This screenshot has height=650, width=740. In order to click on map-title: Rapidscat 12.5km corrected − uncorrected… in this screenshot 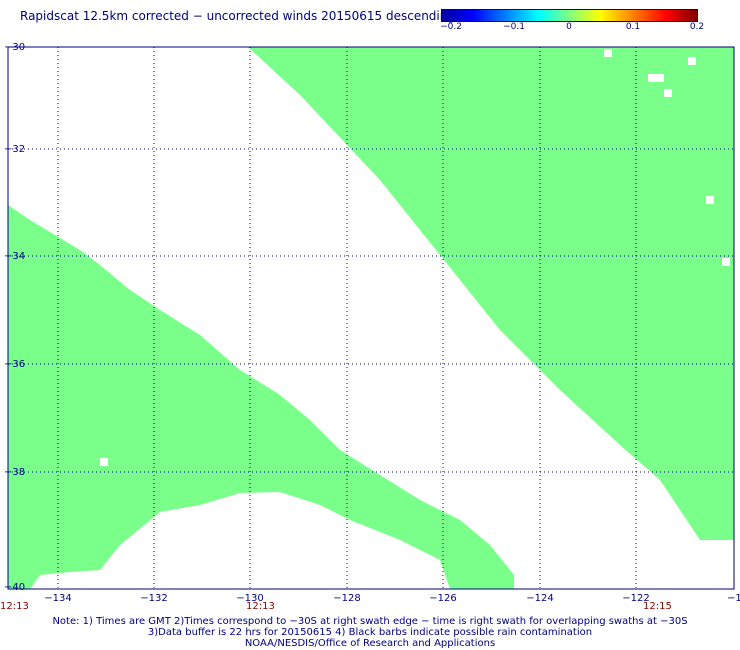, I will do `click(237, 16)`.